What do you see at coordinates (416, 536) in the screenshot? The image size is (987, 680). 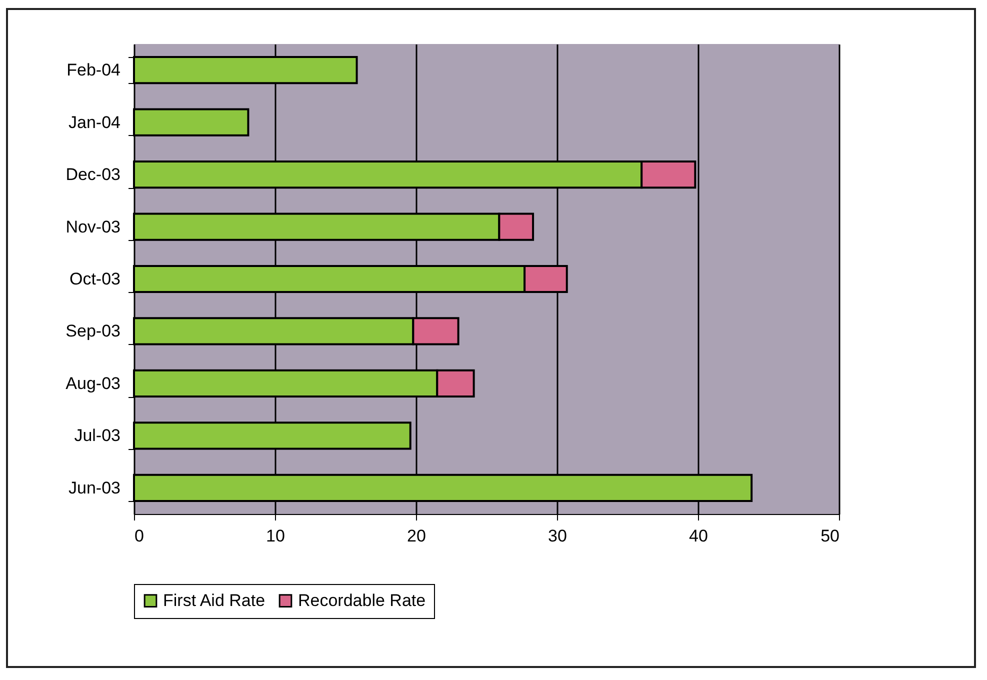 I see `x-tick-label: 20` at bounding box center [416, 536].